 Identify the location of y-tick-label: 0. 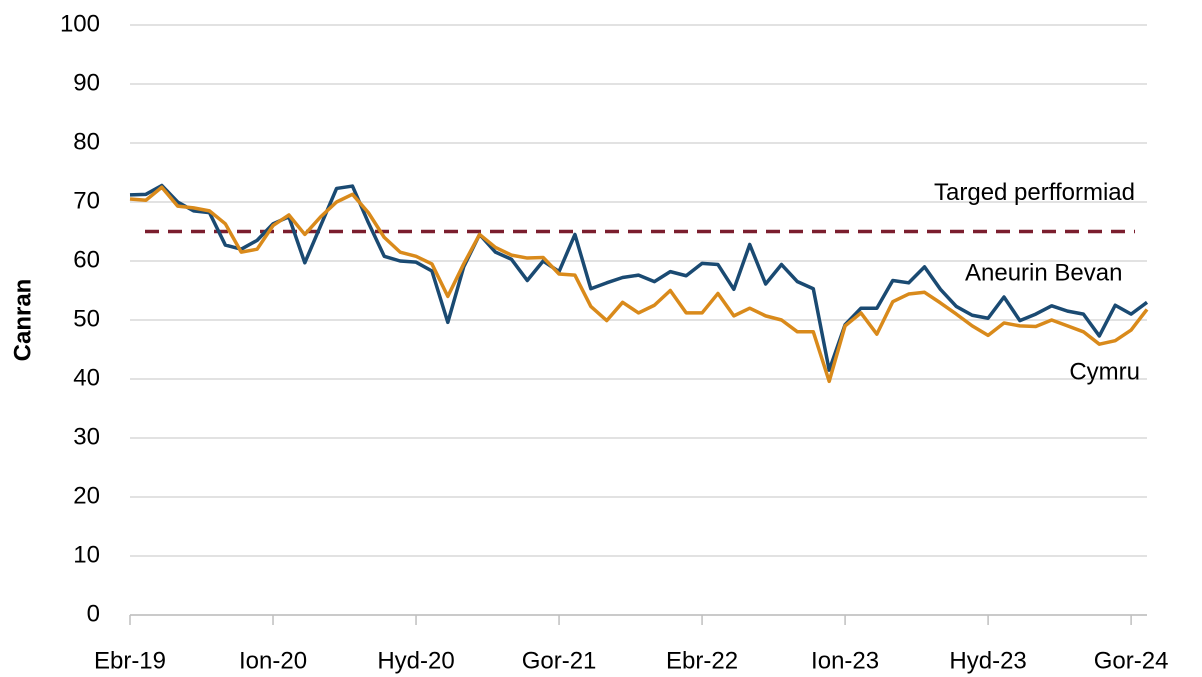
(93, 613).